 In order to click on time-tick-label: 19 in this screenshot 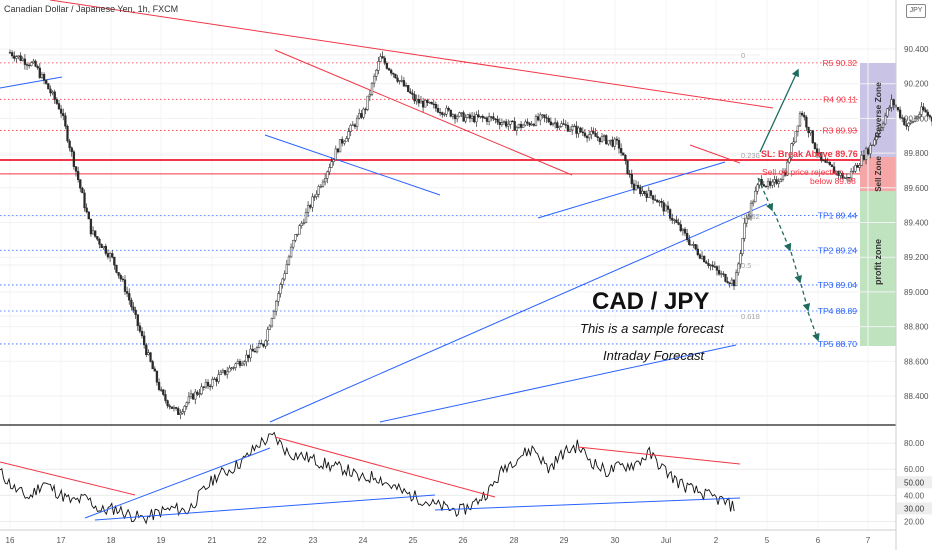, I will do `click(161, 540)`.